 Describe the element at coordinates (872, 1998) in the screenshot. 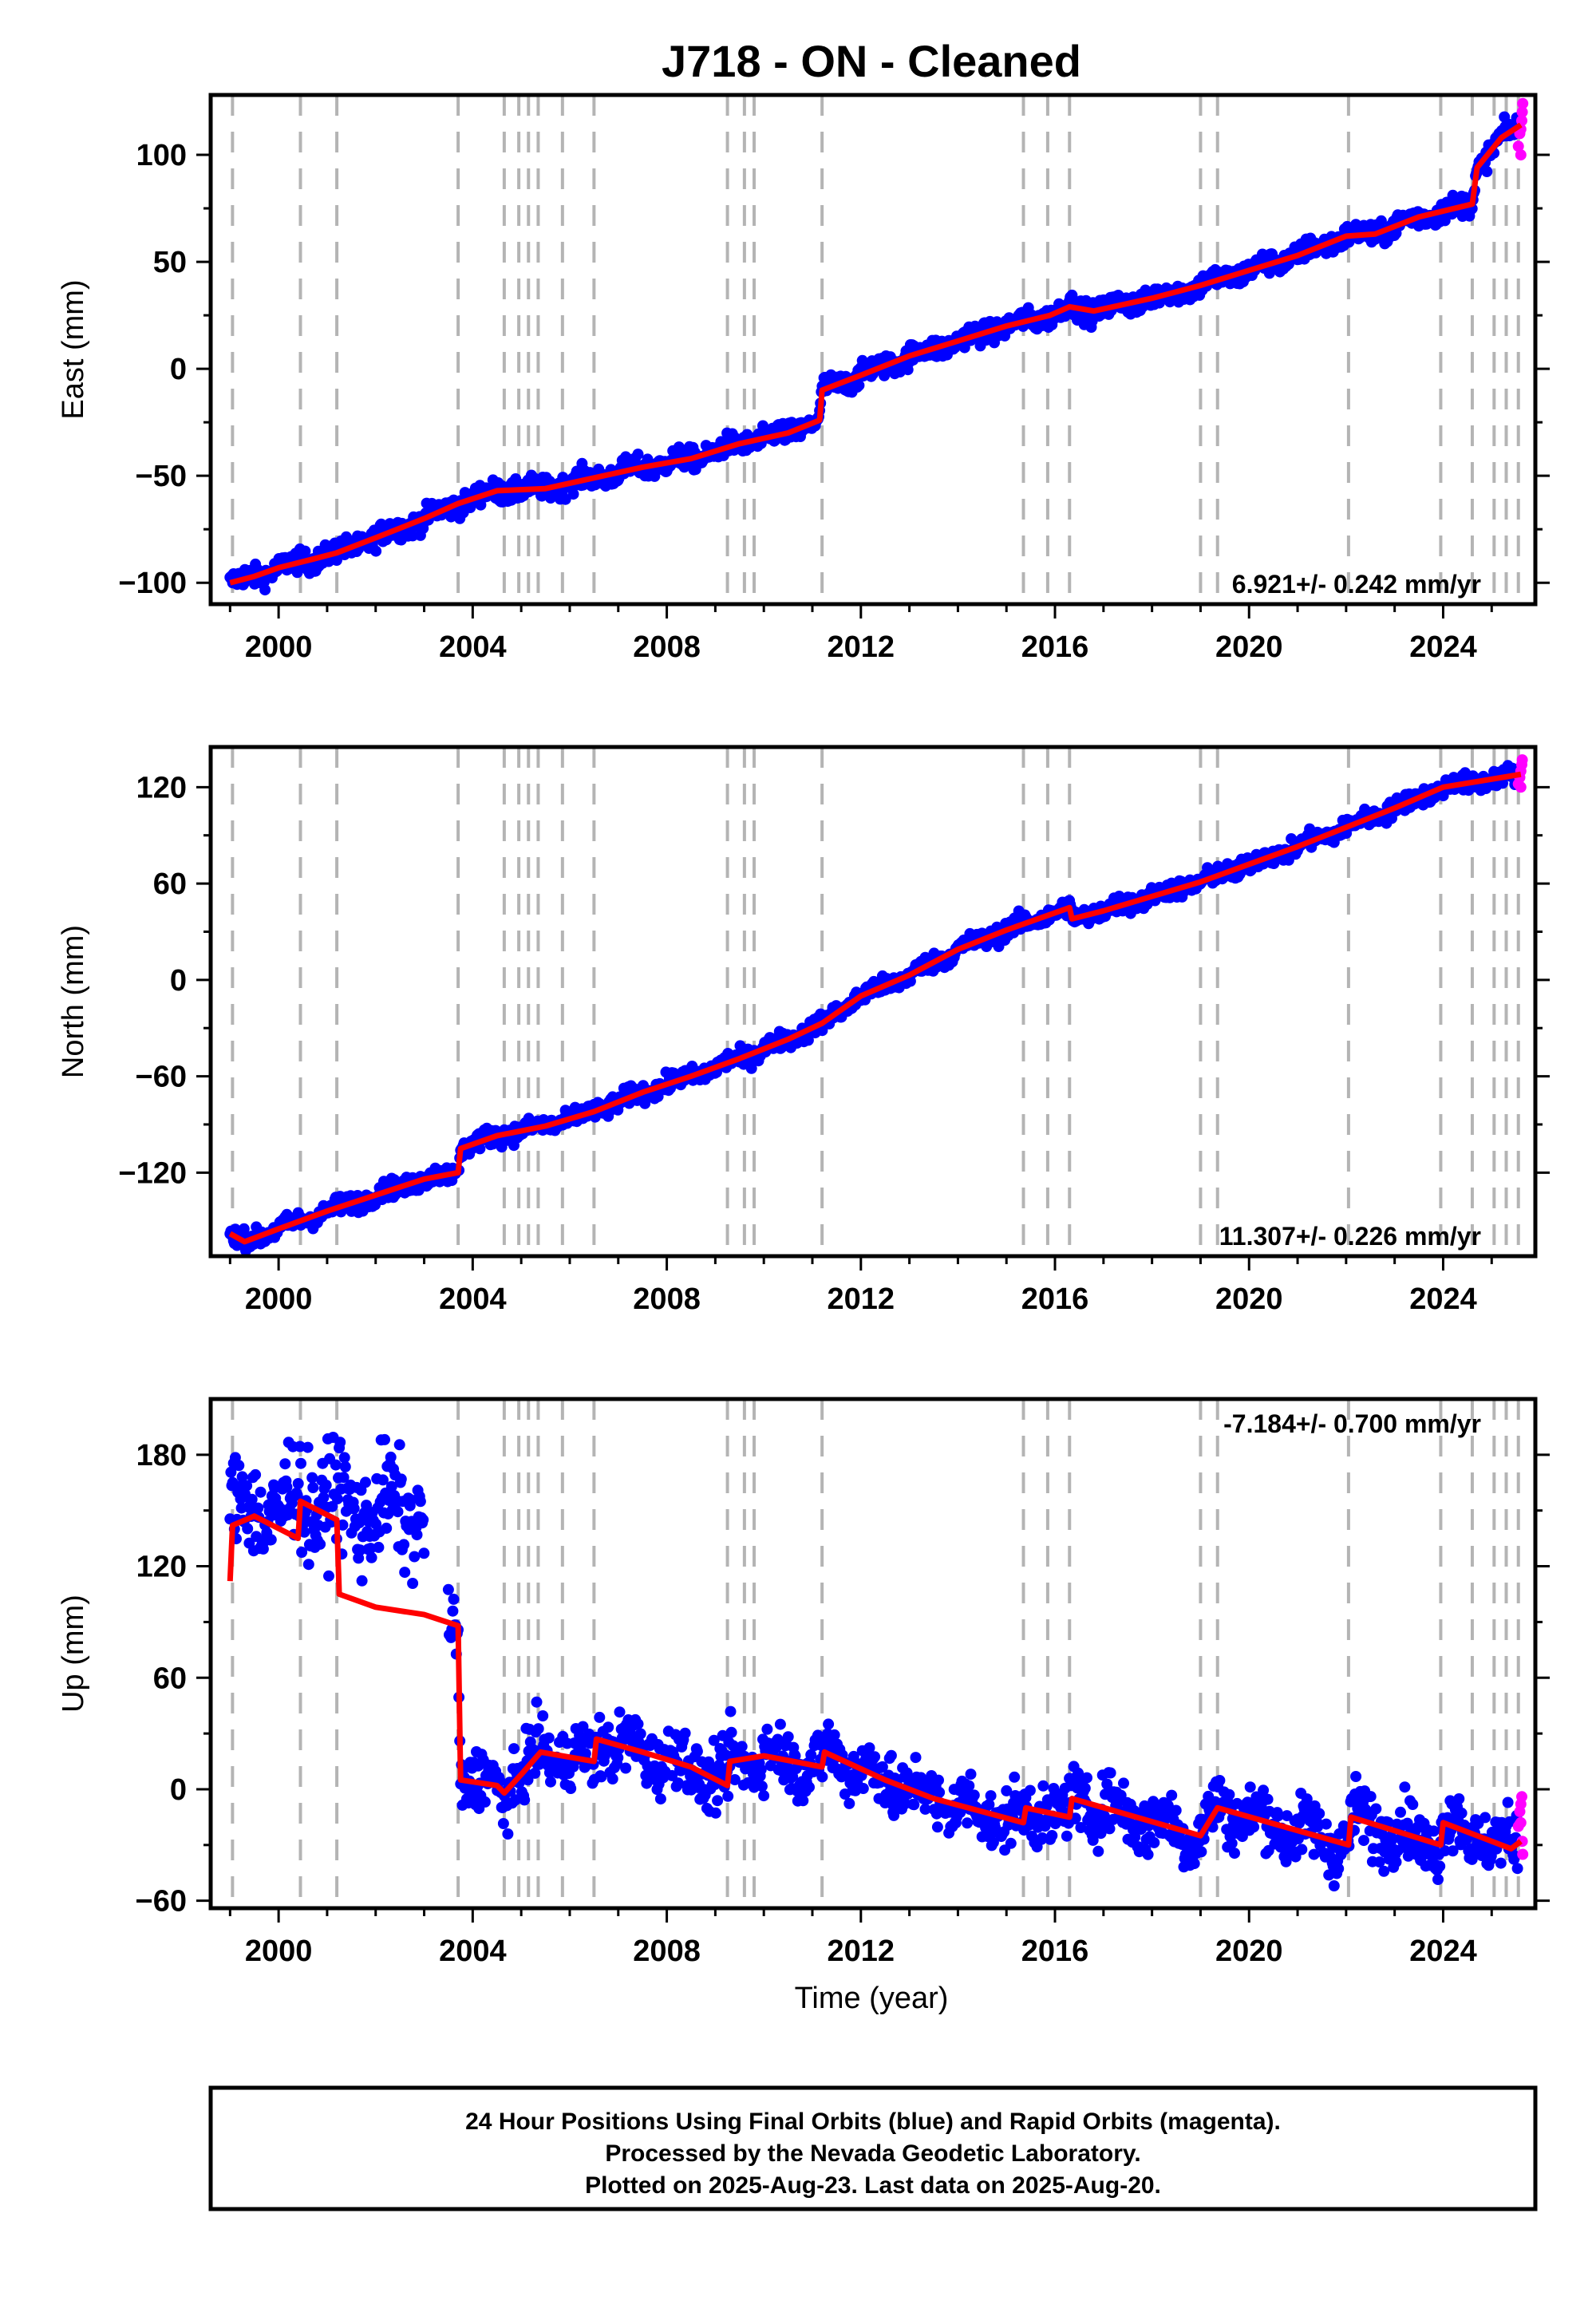

I see `x-axis-label: Time (year)` at that location.